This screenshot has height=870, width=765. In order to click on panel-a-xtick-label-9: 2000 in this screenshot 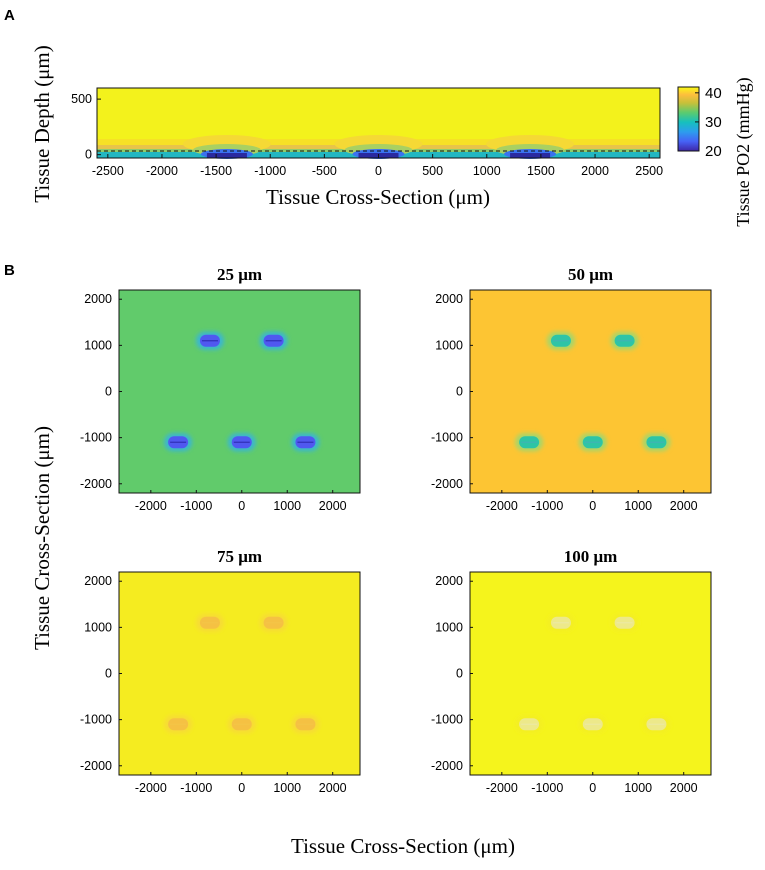, I will do `click(595, 171)`.